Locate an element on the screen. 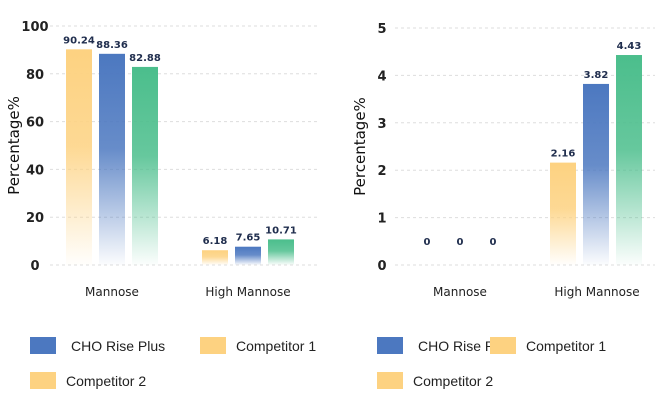 This screenshot has width=655, height=405. y-tick-label: 4 is located at coordinates (381, 76).